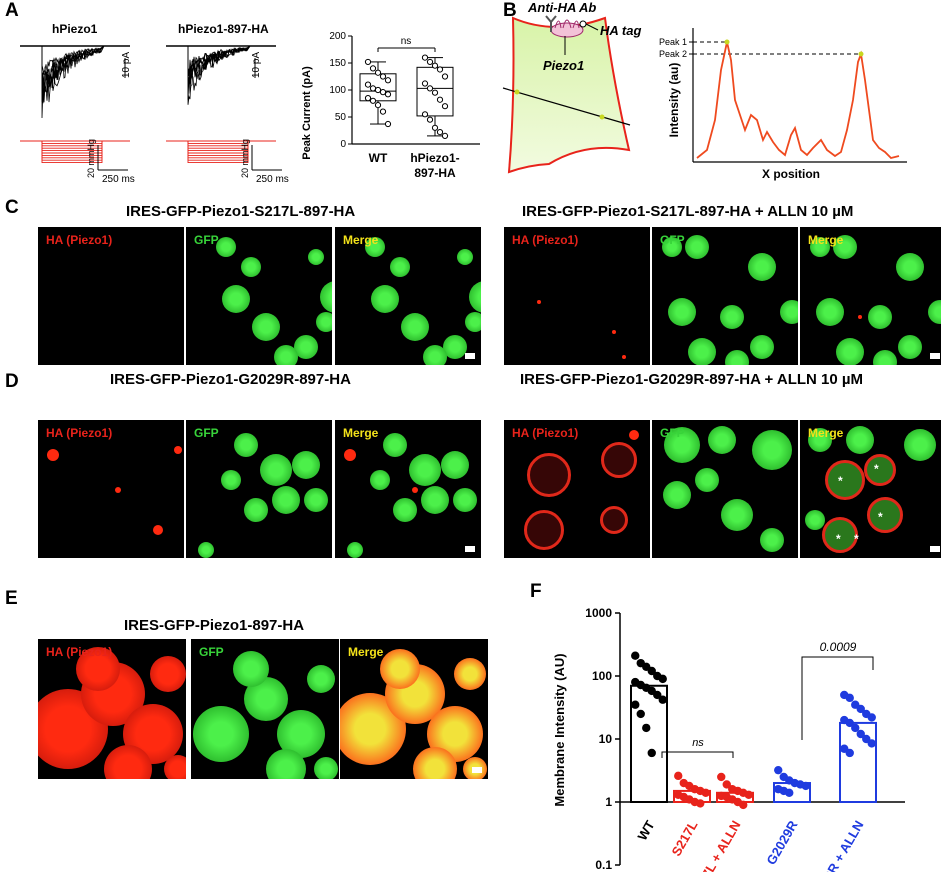  Describe the element at coordinates (214, 625) in the screenshot. I see `panel-e-title: IRES-GFP-Piezo1-897-HA` at that location.